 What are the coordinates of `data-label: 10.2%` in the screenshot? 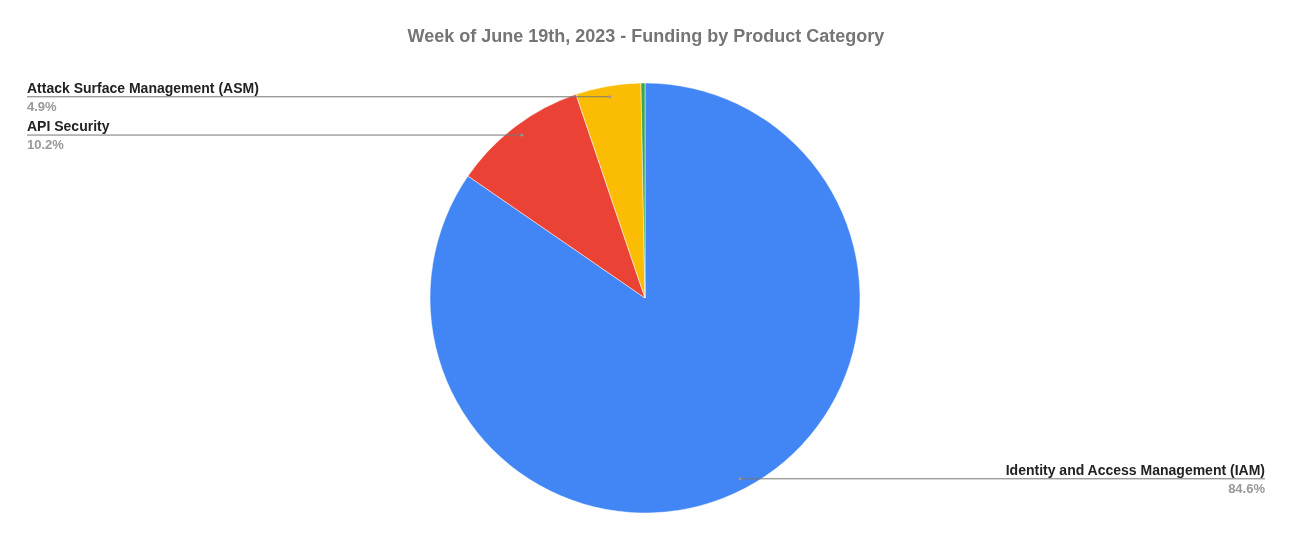 It's located at (46, 145).